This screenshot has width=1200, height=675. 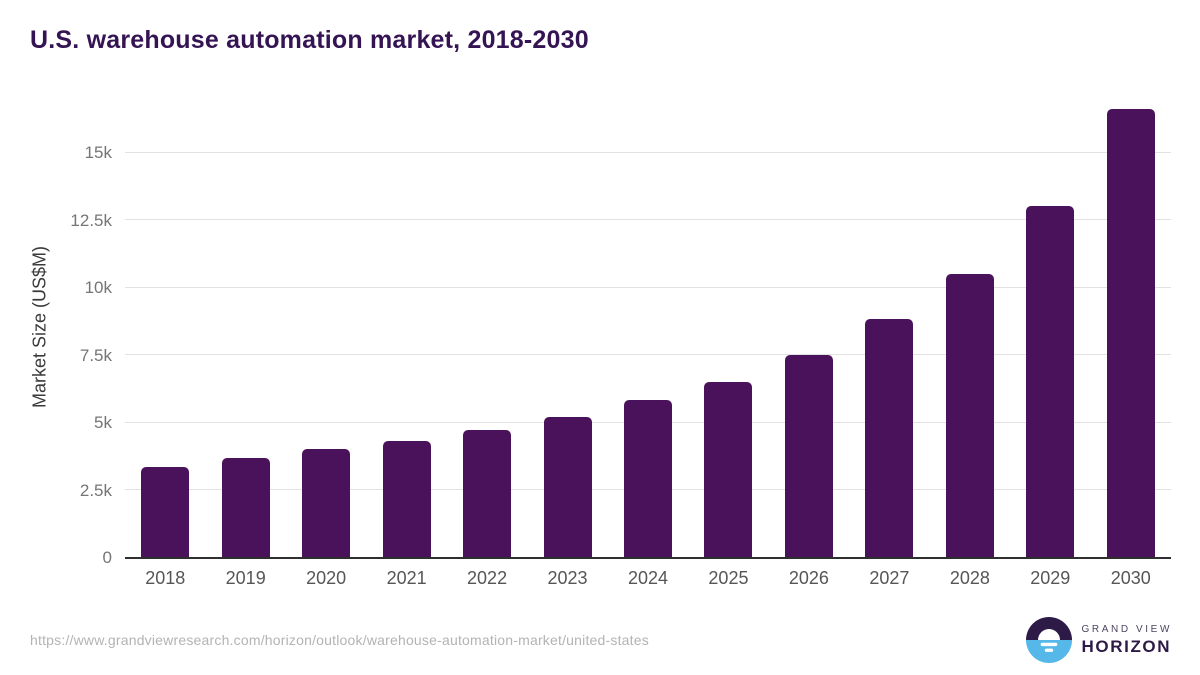 I want to click on bar-2020, so click(x=326, y=503).